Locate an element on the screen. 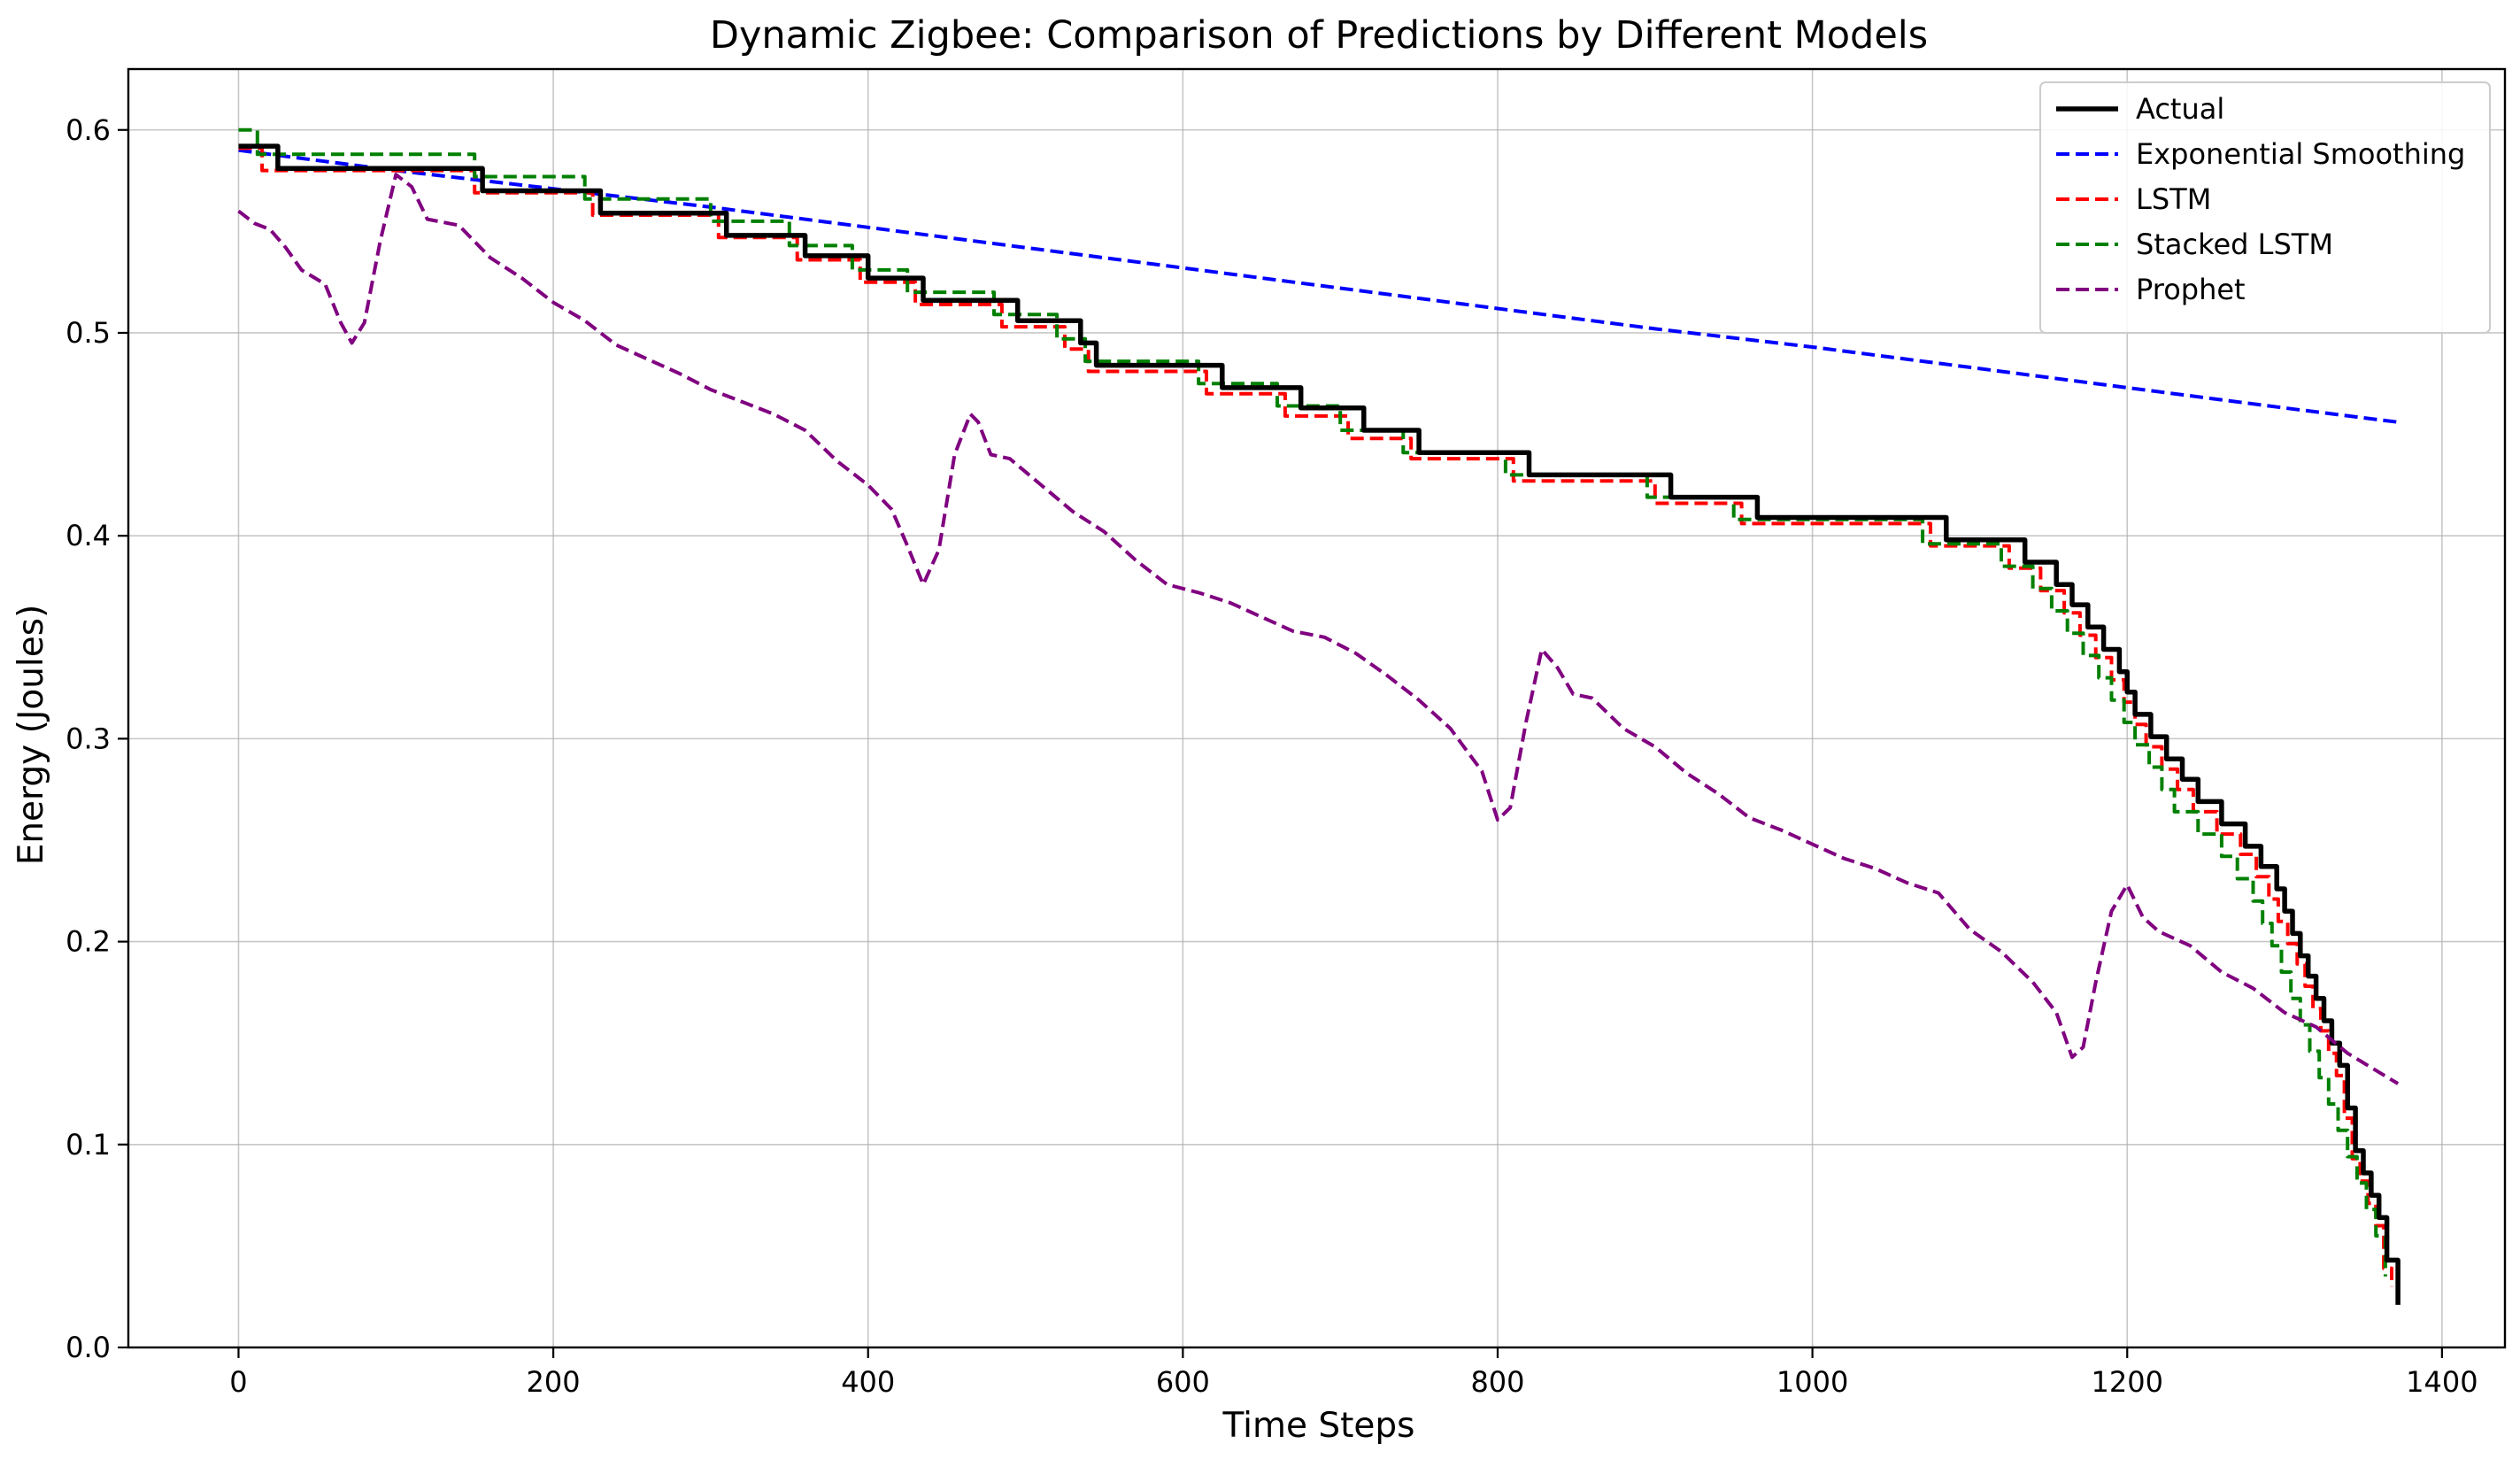 The height and width of the screenshot is (1459, 2520). legend-label-exponential-smoothing: Exponential Smoothing is located at coordinates (2300, 154).